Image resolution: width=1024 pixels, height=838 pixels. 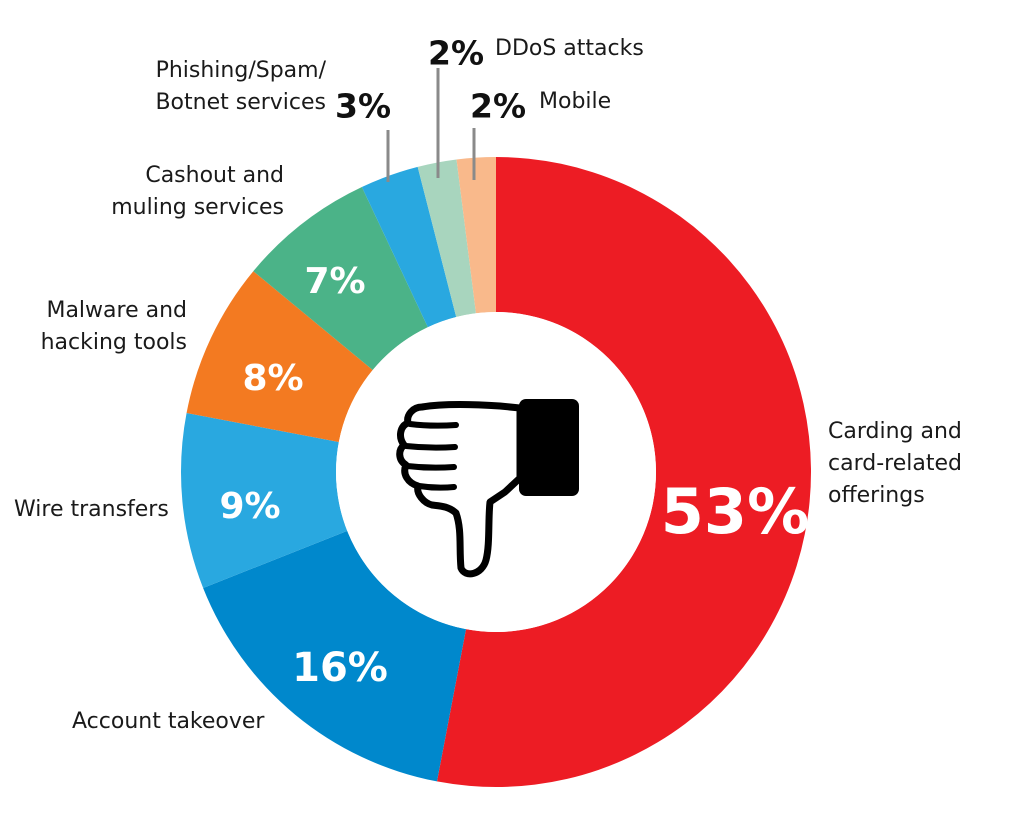 I want to click on slice-category-label: DDoS attacks, so click(x=569, y=48).